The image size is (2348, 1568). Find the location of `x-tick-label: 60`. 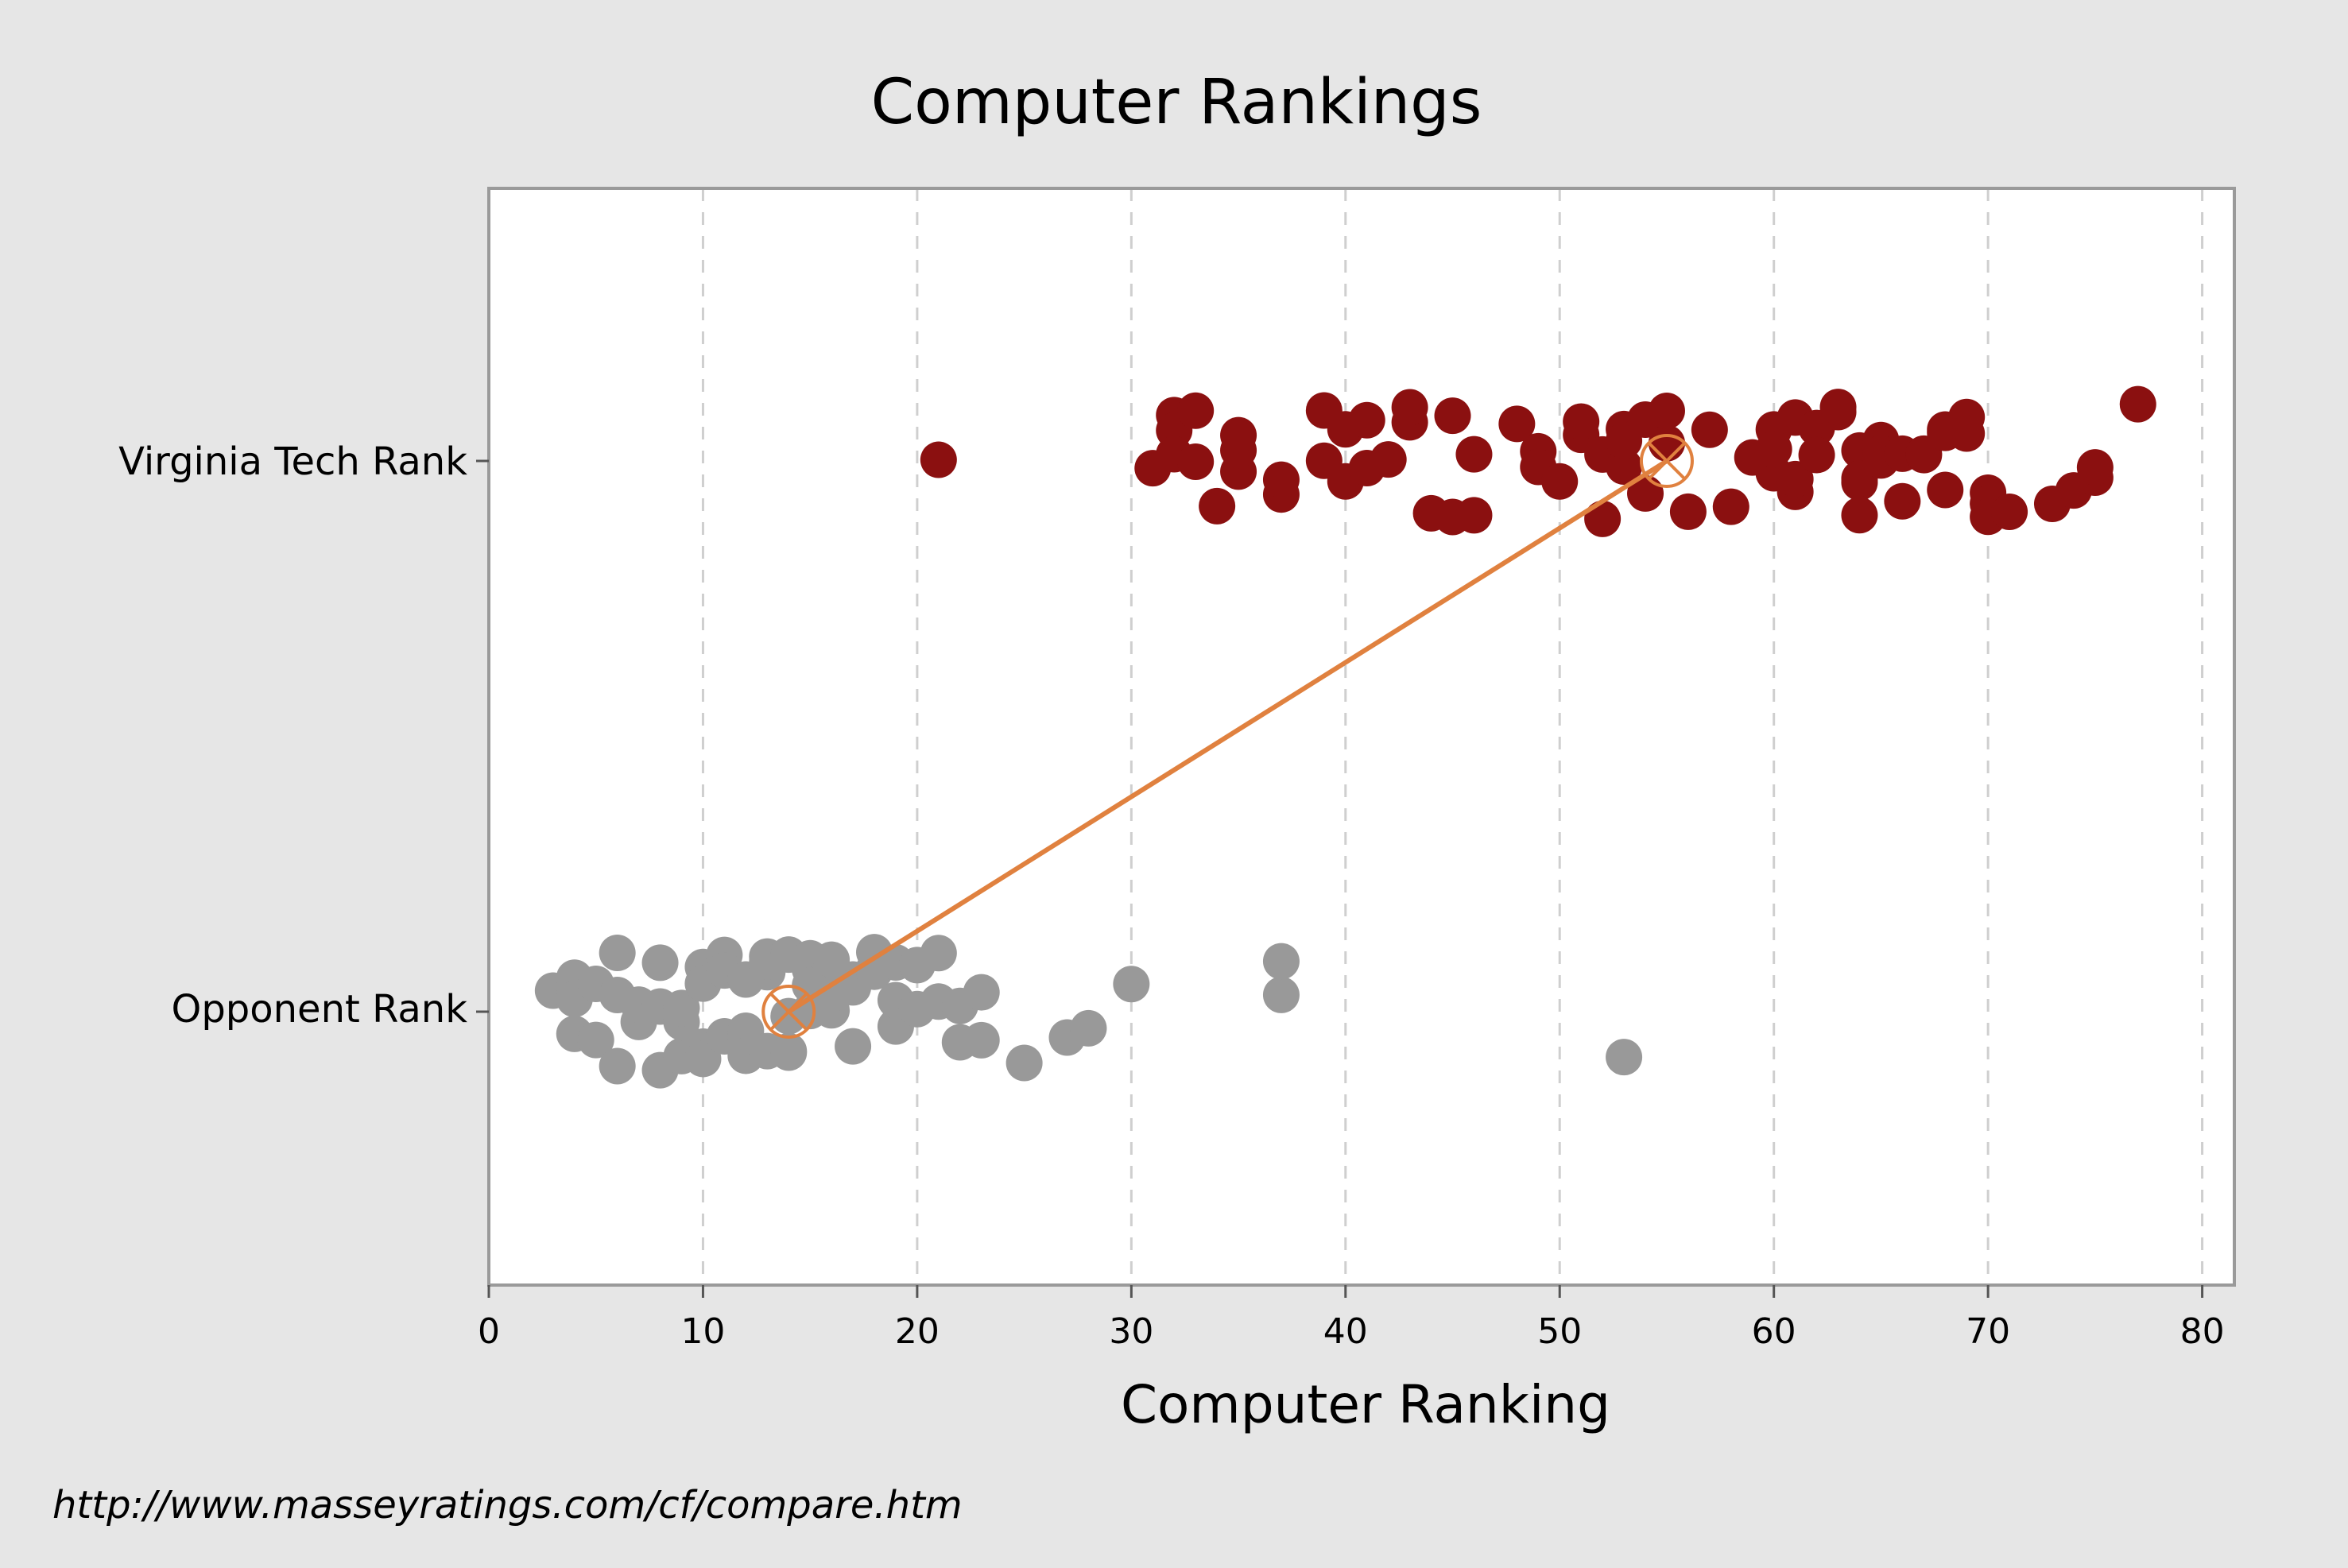

x-tick-label: 60 is located at coordinates (1774, 1331).